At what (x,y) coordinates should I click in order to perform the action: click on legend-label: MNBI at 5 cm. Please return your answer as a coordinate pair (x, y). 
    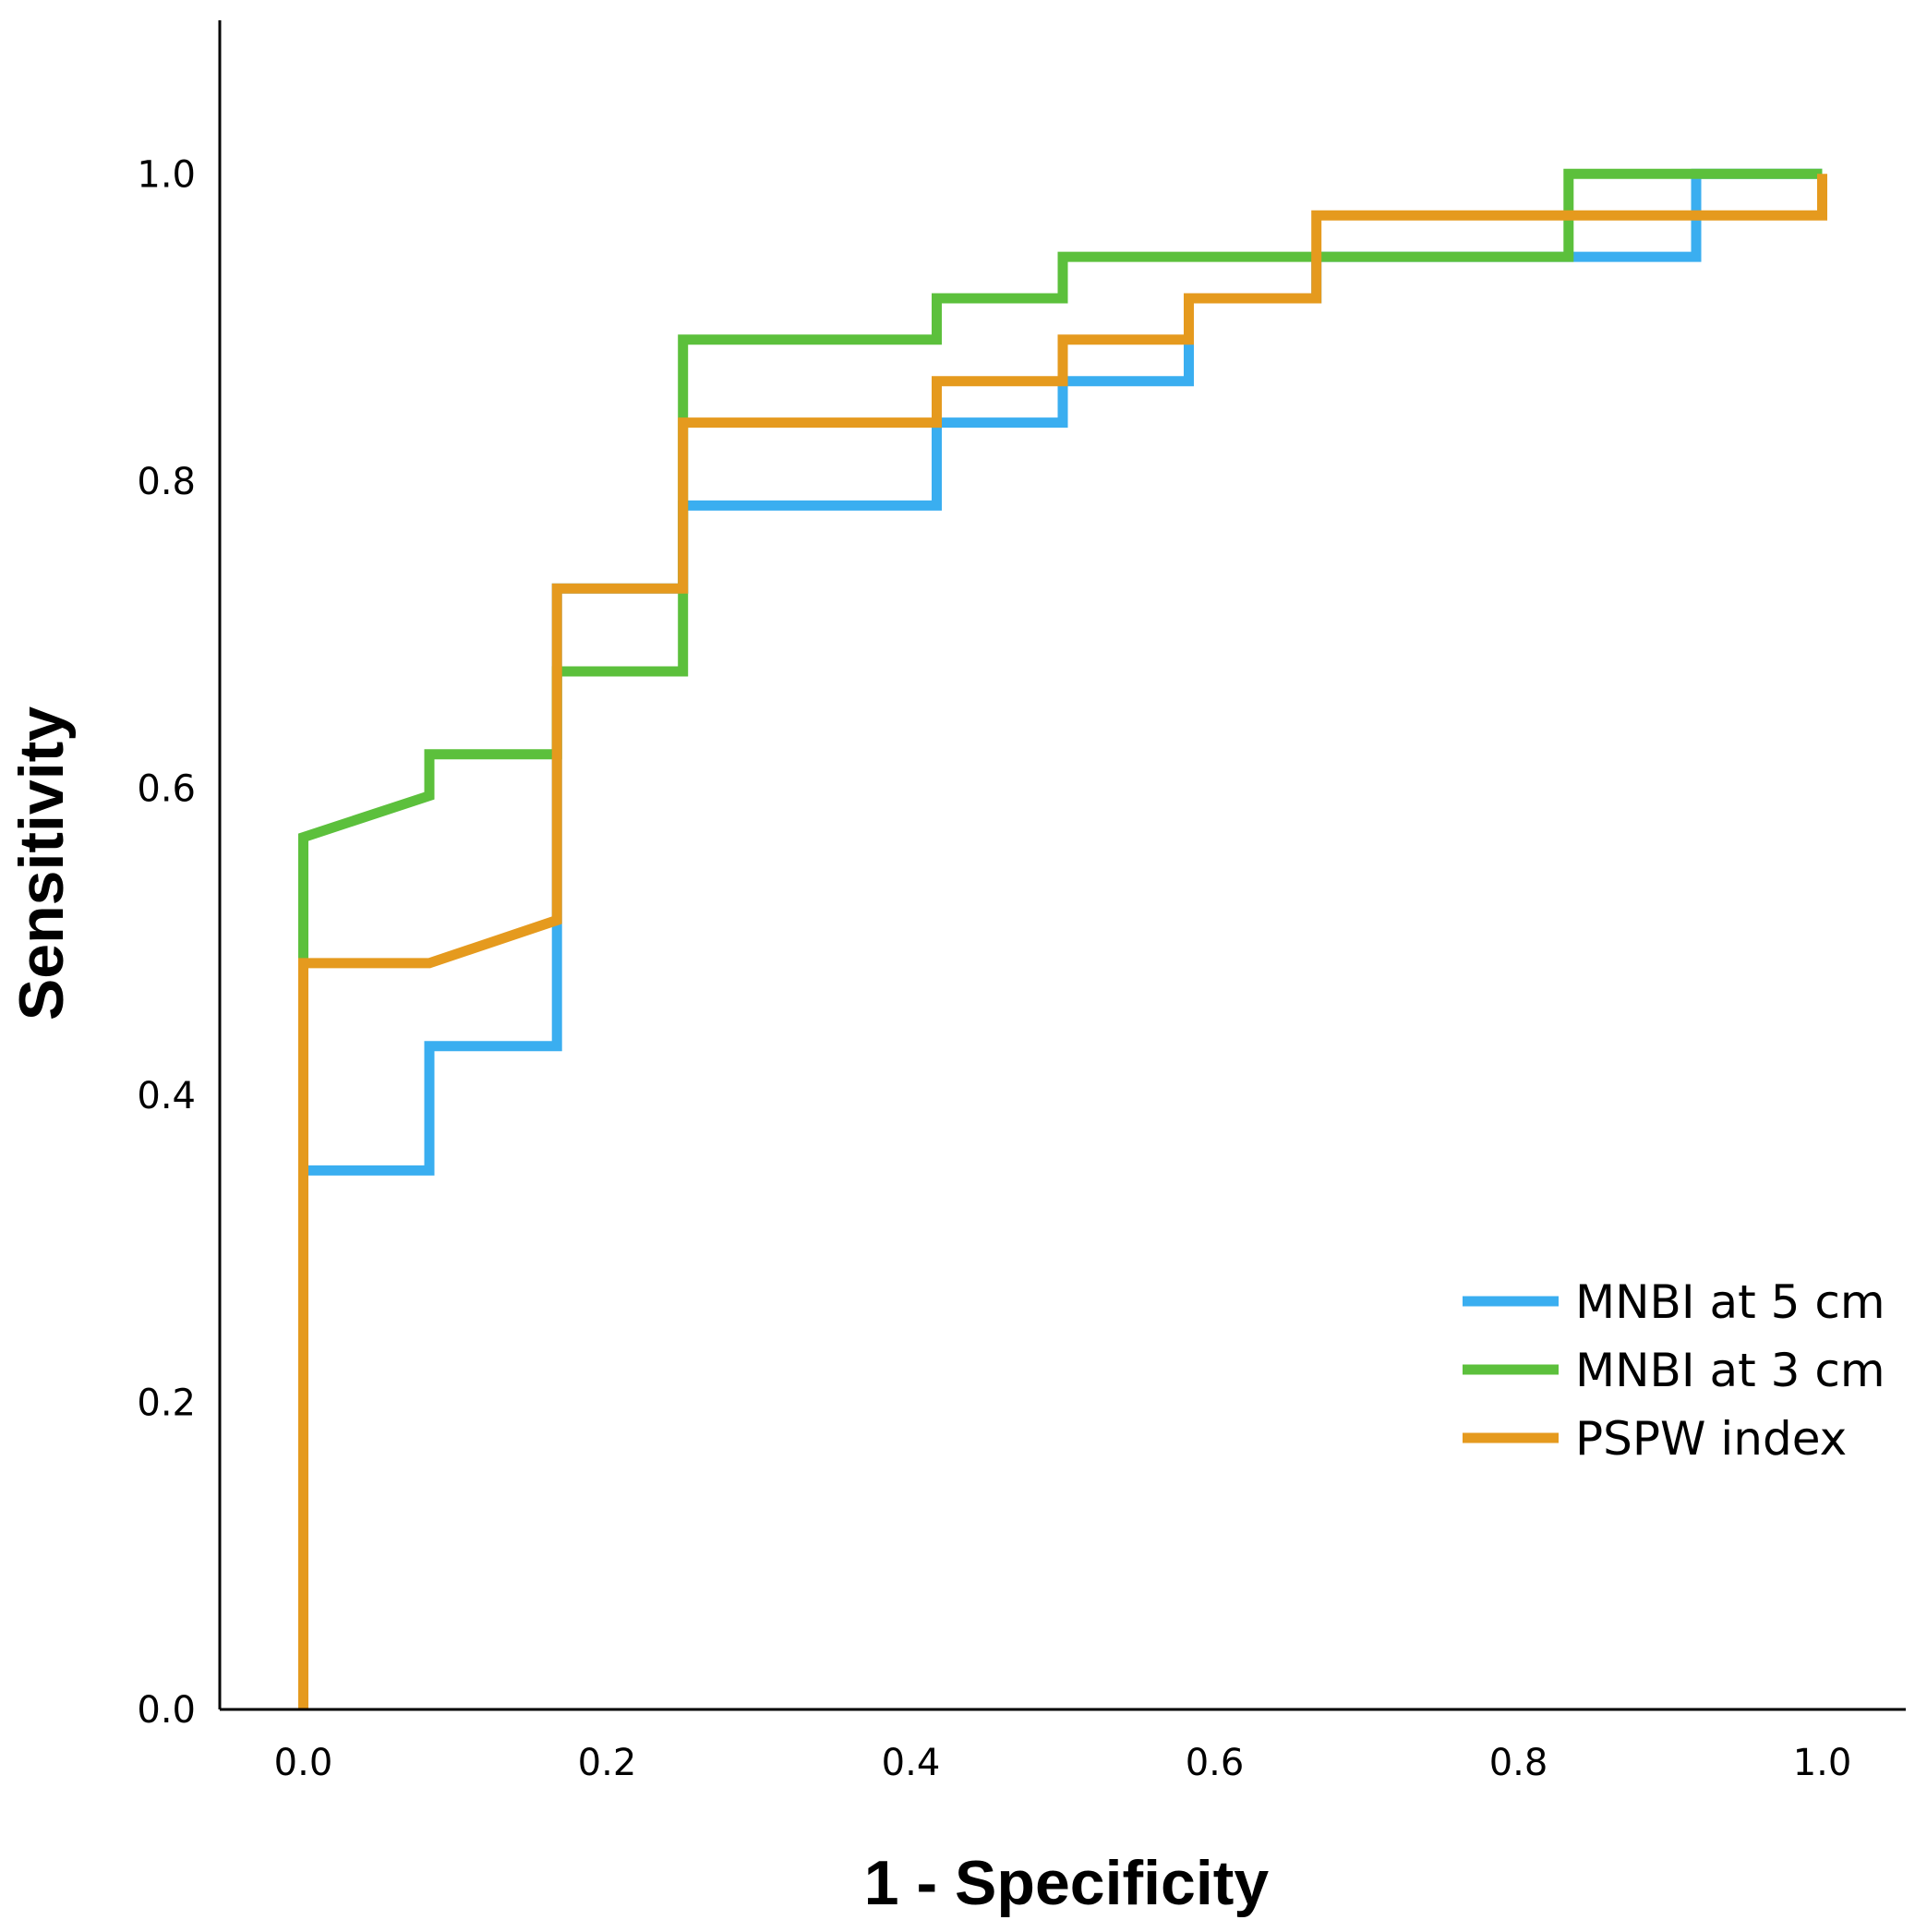
    Looking at the image, I should click on (1730, 1302).